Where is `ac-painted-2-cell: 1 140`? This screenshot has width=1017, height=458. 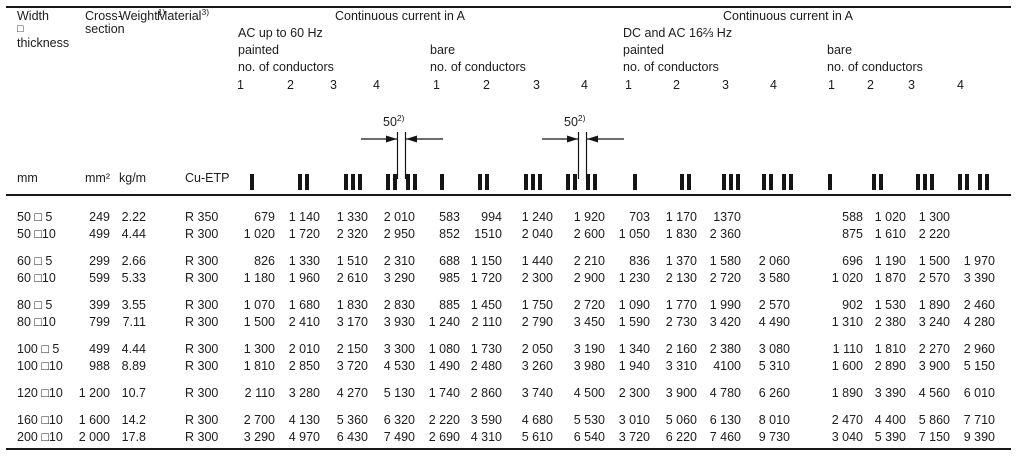 ac-painted-2-cell: 1 140 is located at coordinates (304, 217).